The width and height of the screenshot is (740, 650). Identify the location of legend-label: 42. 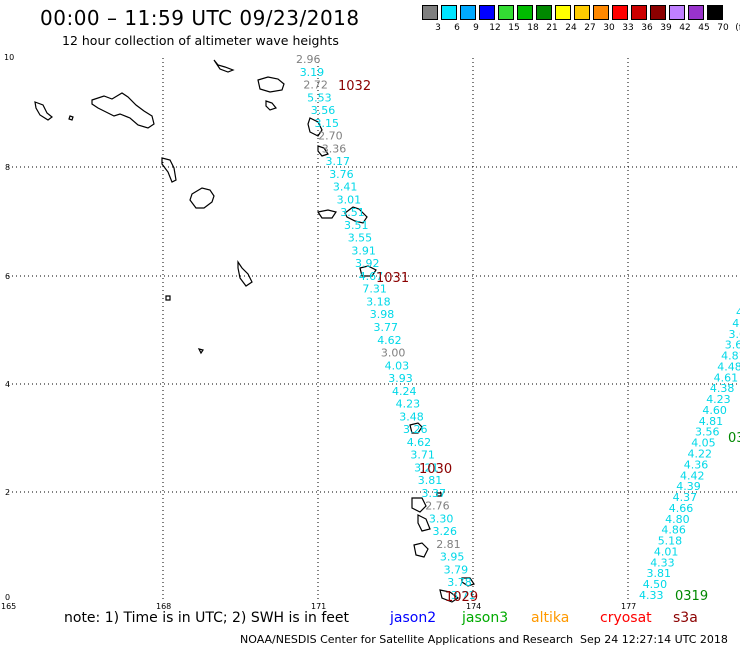
(685, 28).